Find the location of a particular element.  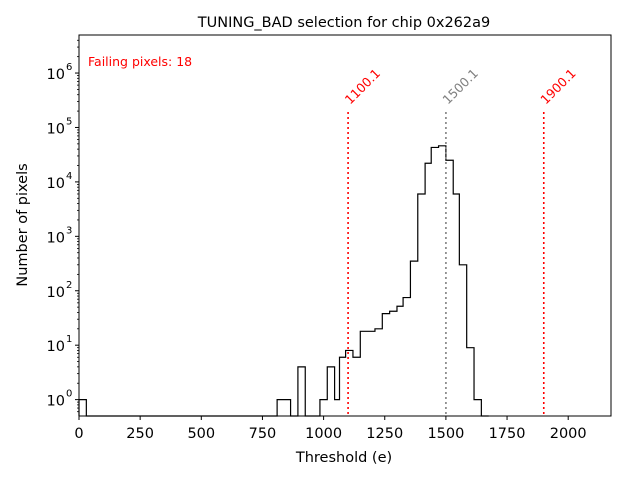

x-tick-label-5: 1250 is located at coordinates (384, 434).